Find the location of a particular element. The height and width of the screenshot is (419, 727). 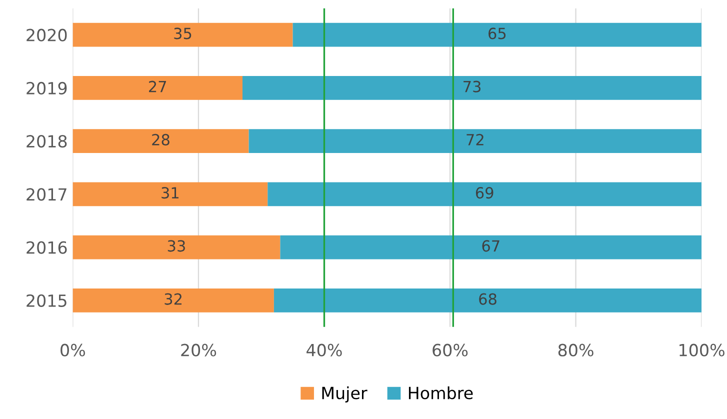

data-label: 28 is located at coordinates (161, 140).